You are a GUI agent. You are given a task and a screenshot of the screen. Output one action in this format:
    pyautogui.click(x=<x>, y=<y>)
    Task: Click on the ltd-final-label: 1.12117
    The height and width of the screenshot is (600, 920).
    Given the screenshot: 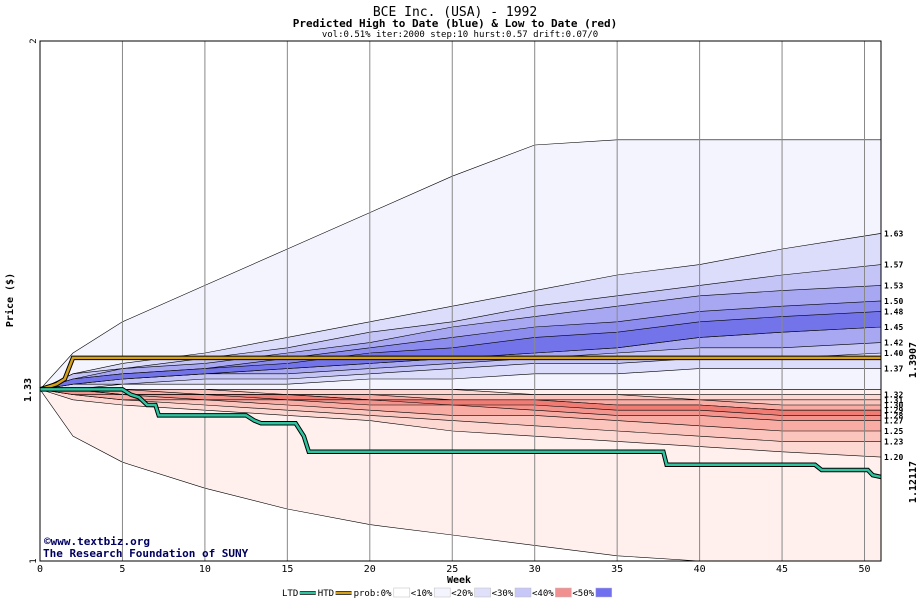 What is the action you would take?
    pyautogui.click(x=913, y=482)
    